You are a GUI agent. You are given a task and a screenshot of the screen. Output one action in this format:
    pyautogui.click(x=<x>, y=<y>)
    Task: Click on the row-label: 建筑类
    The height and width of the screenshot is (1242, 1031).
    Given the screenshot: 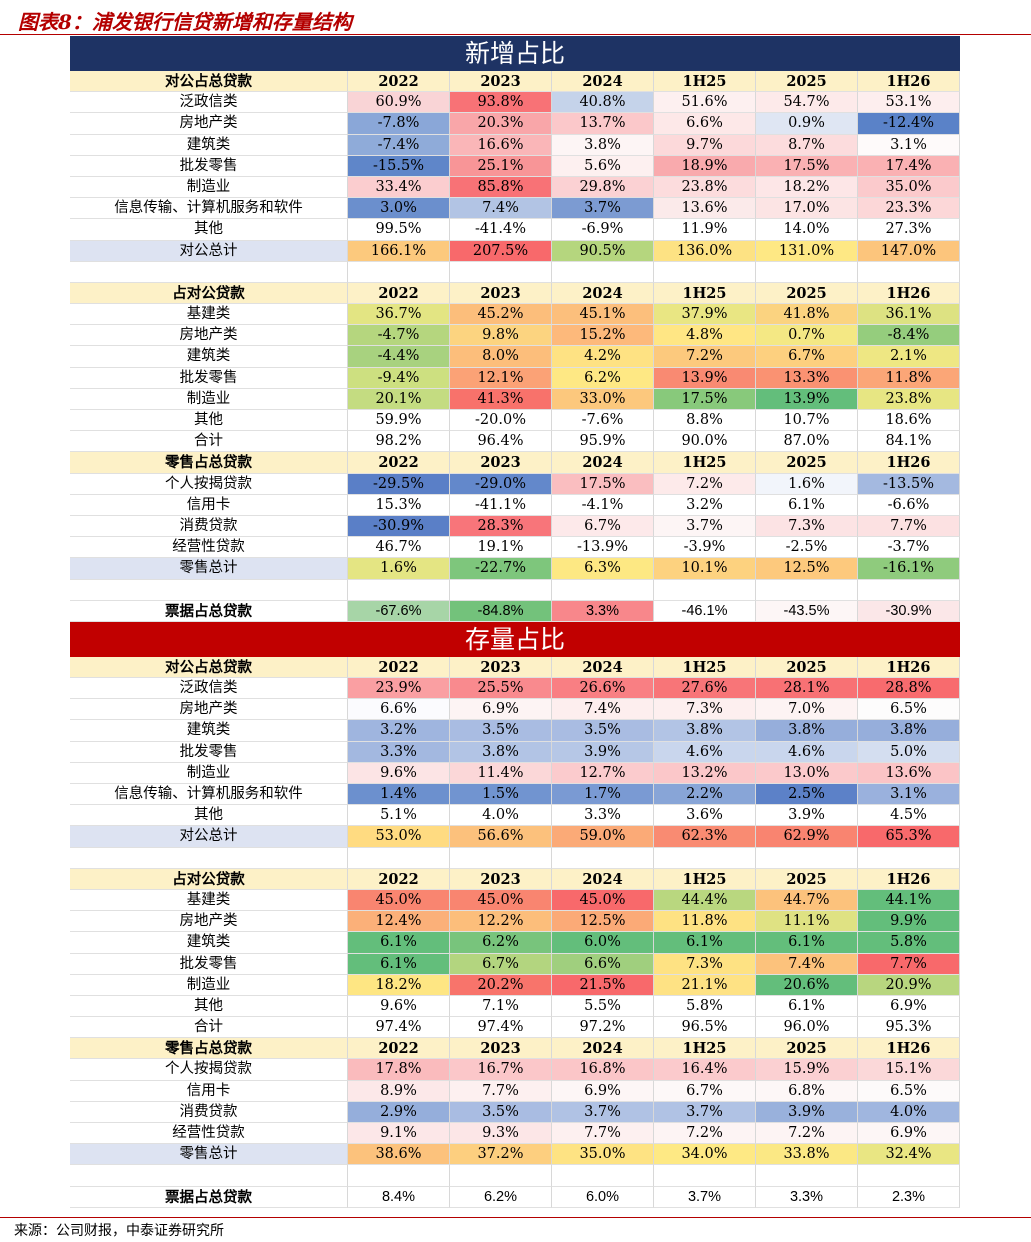 What is the action you would take?
    pyautogui.click(x=209, y=943)
    